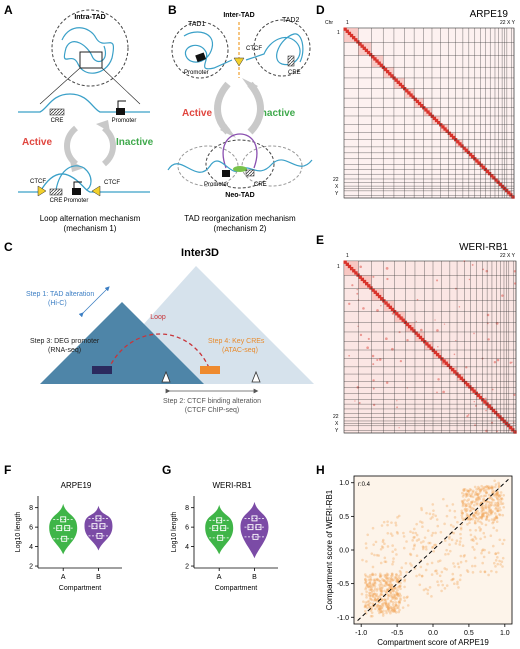 The image size is (520, 649). Describe the element at coordinates (277, 113) in the screenshot. I see `inactive-label-b: Inactive` at that location.